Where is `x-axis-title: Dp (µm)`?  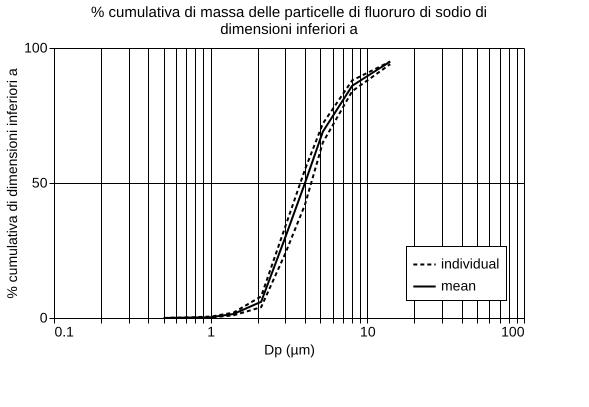
x-axis-title: Dp (µm) is located at coordinates (289, 350).